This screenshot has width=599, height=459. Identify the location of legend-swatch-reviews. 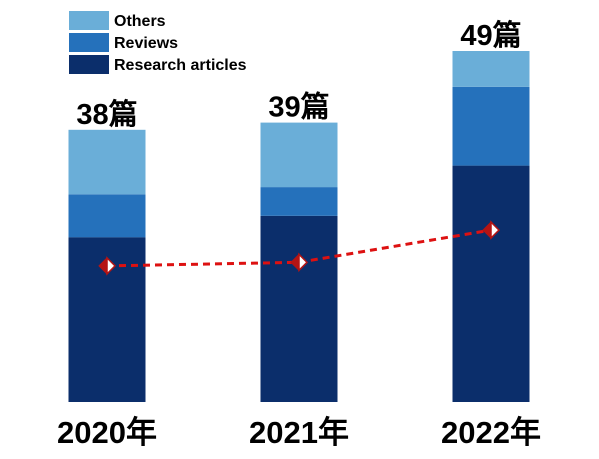
(89, 42).